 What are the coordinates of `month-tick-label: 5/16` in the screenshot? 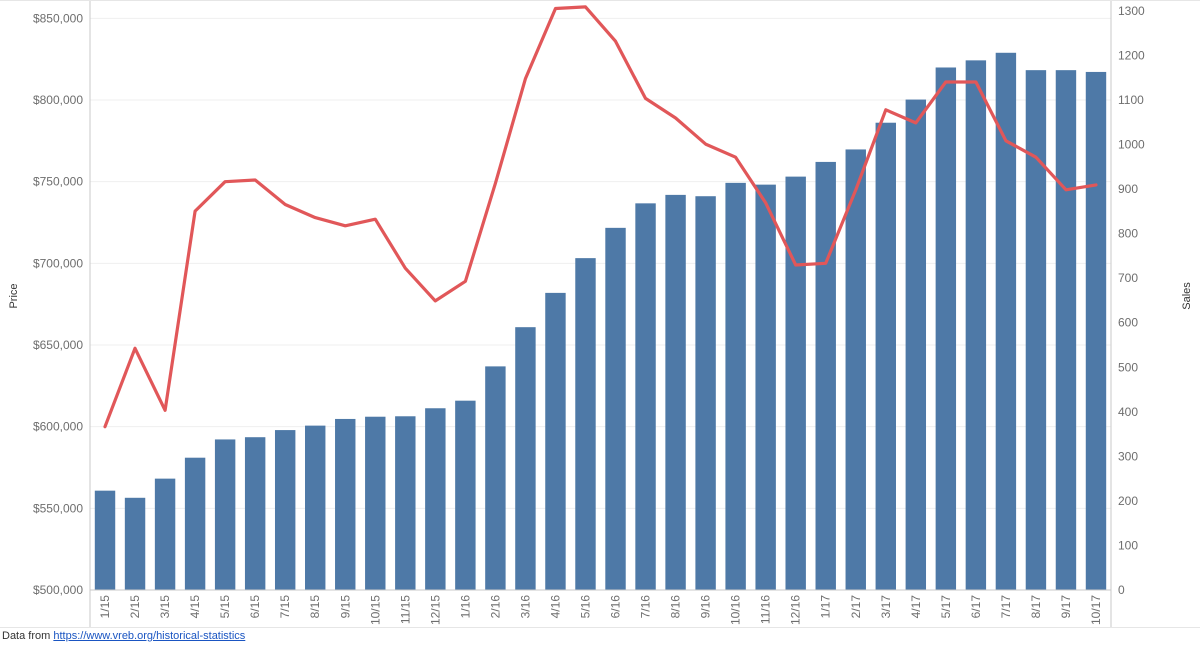 It's located at (585, 607).